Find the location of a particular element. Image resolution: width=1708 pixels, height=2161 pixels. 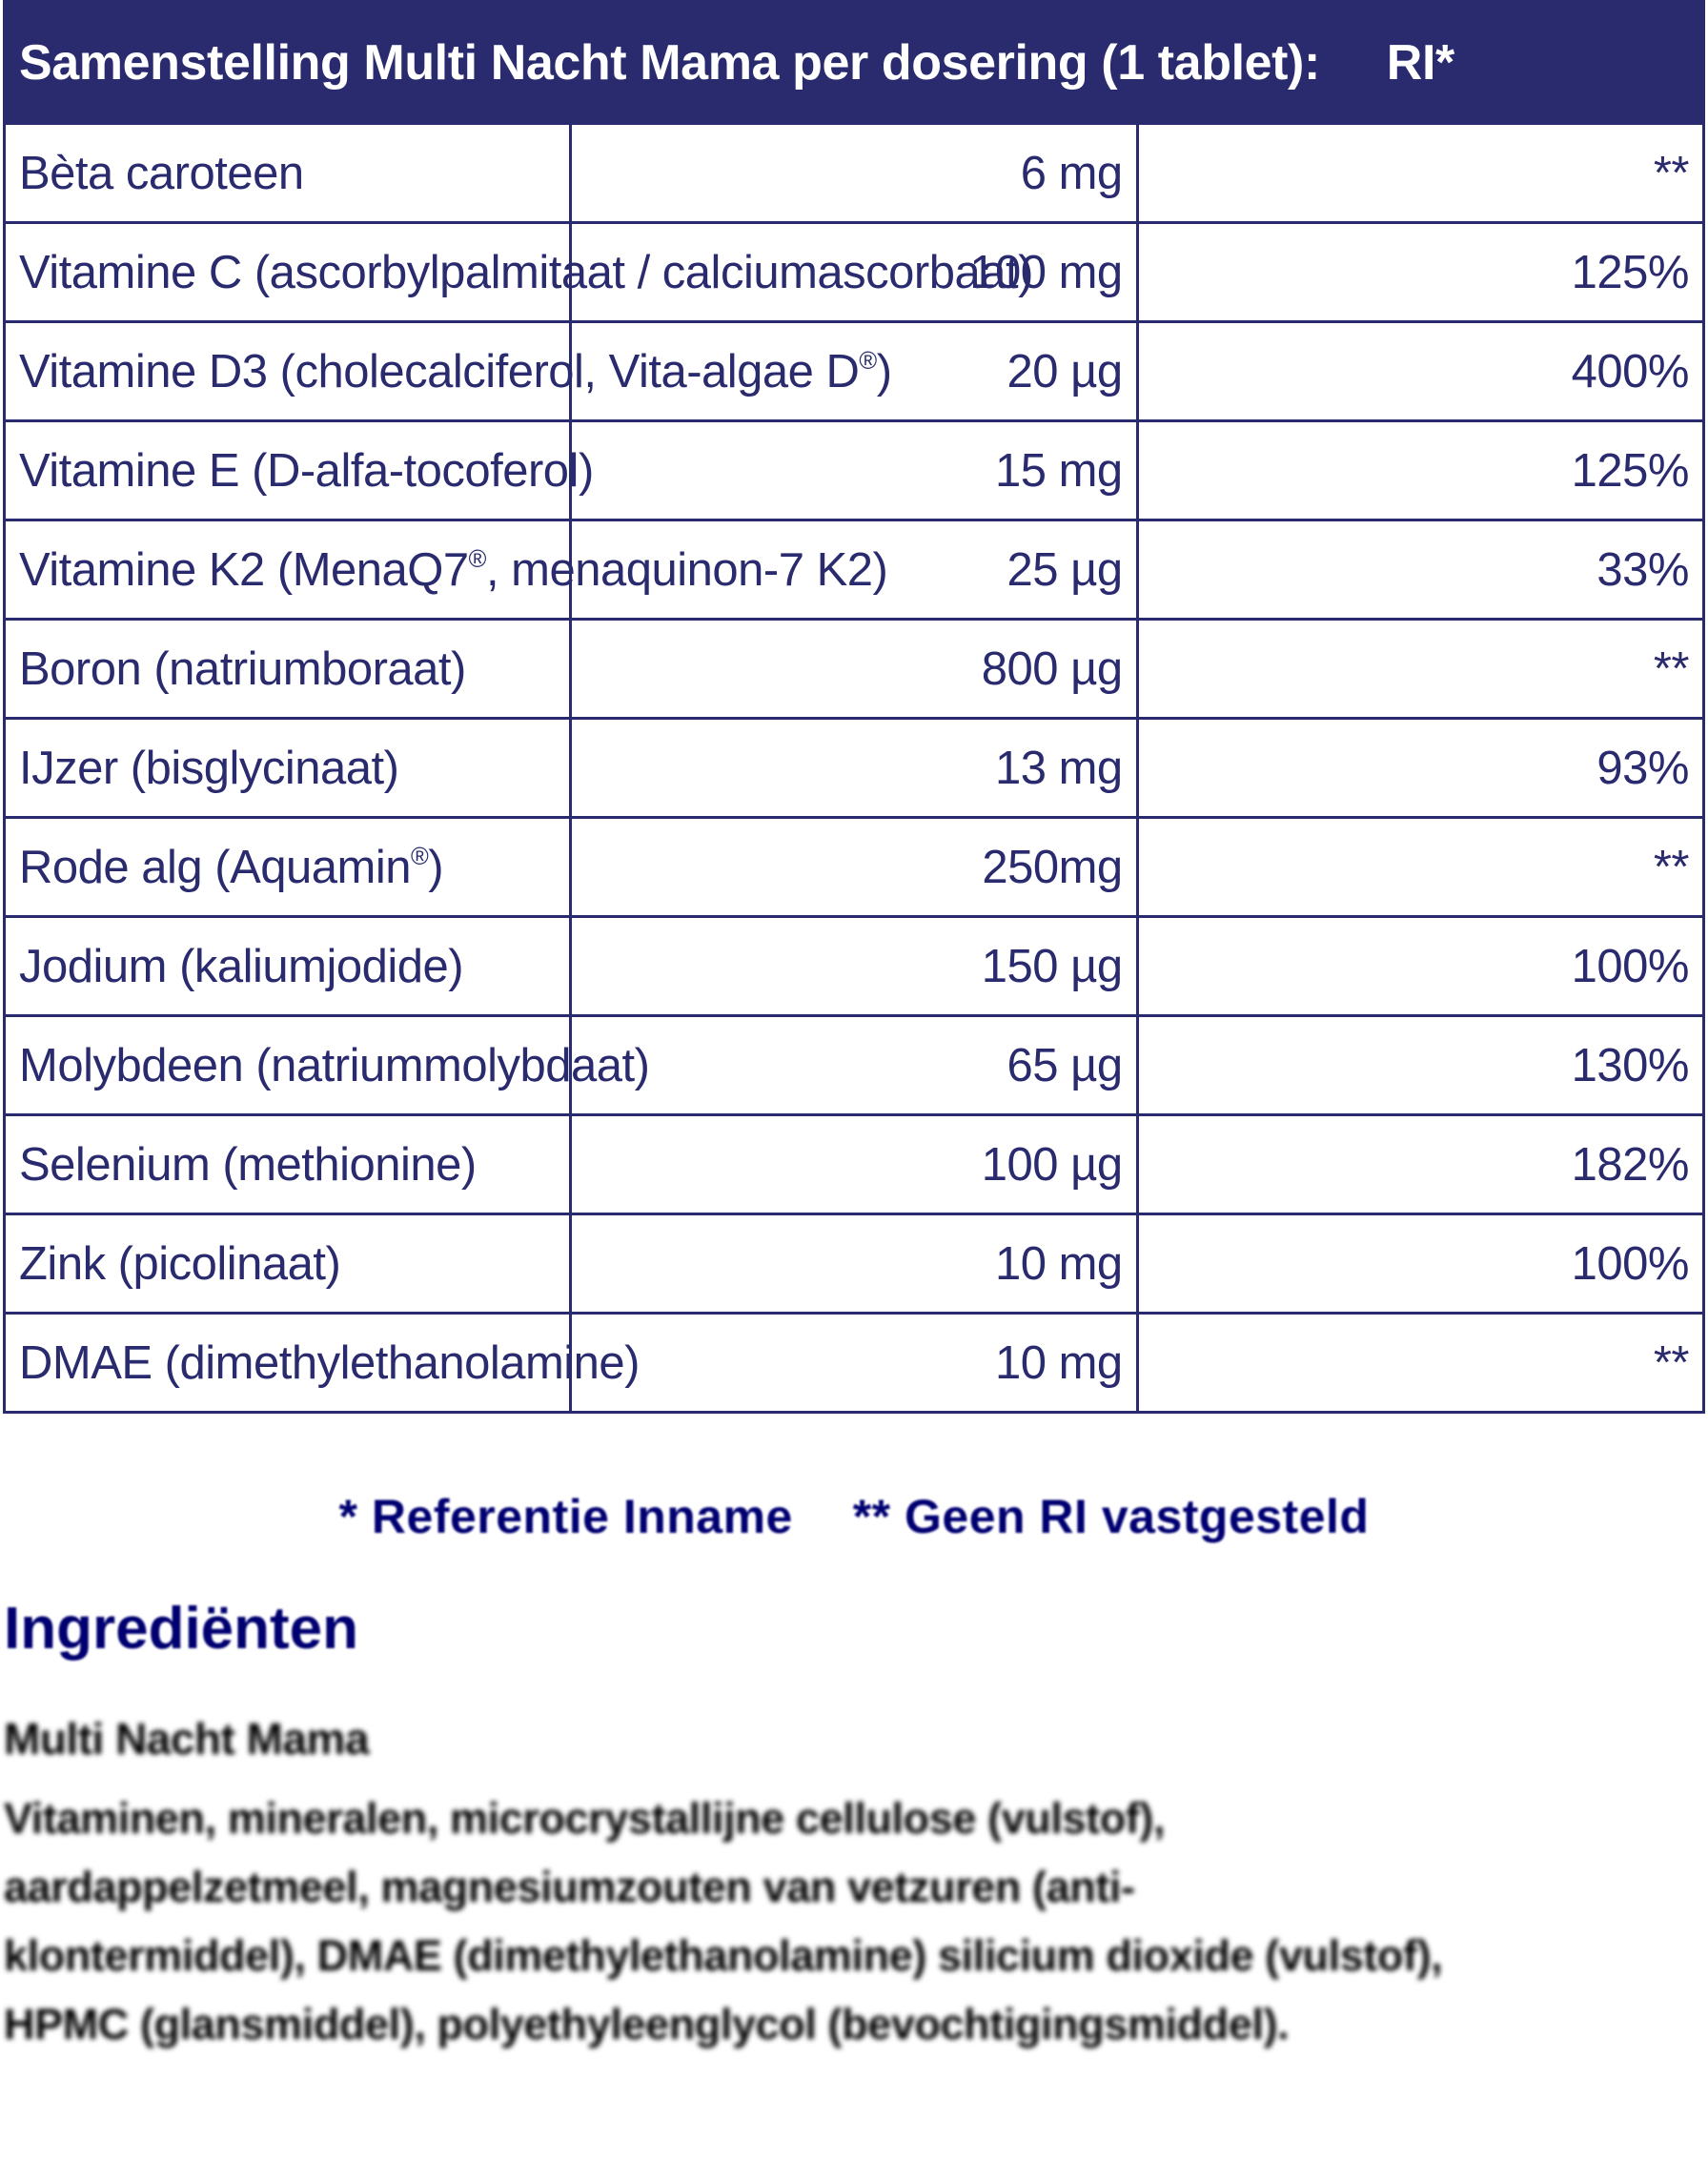

nutrient-name: Bèta caroteen is located at coordinates (287, 173).